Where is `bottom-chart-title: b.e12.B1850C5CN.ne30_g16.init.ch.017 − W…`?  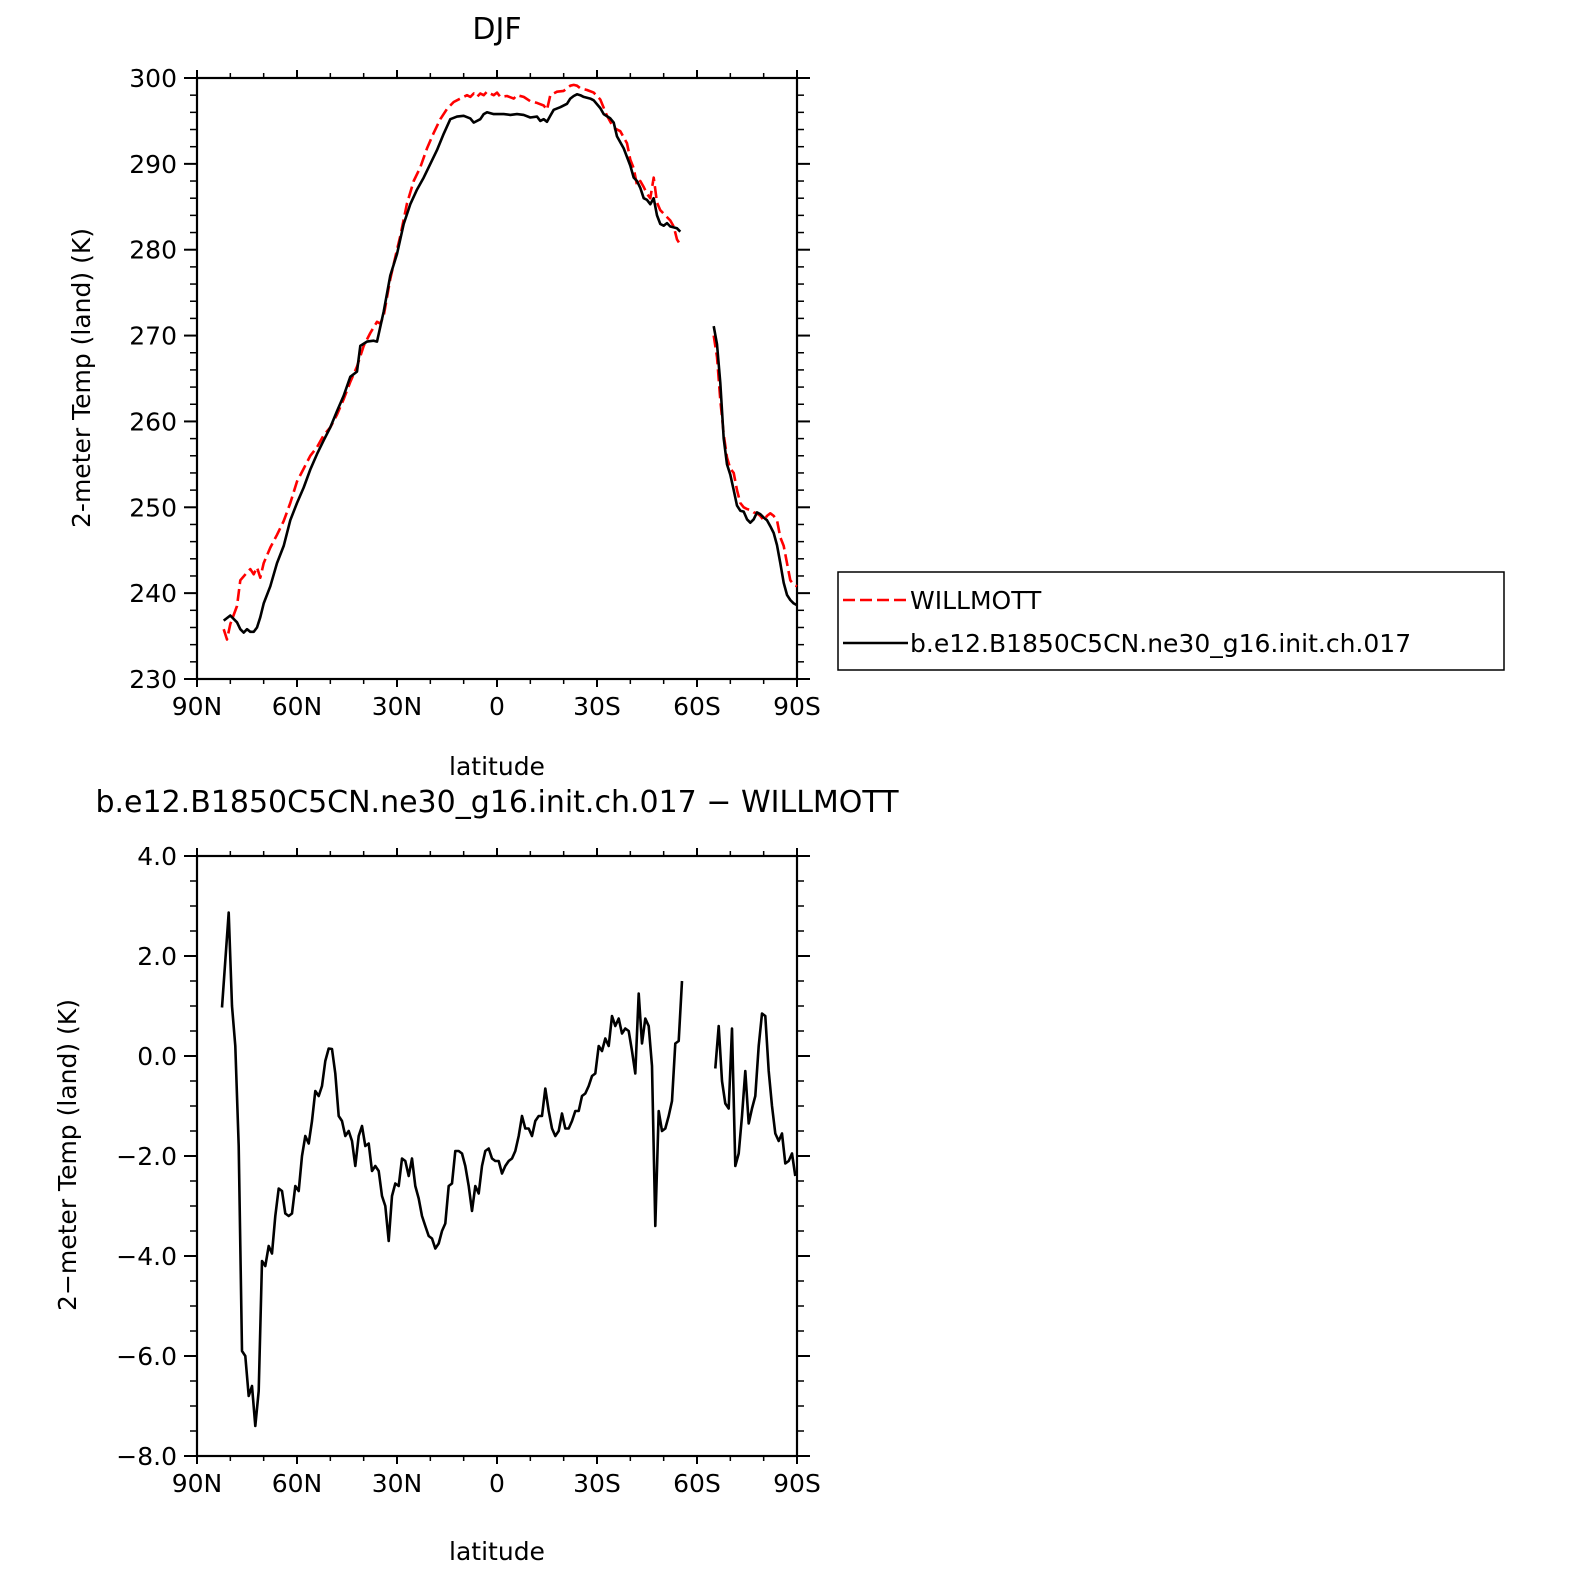
bottom-chart-title: b.e12.B1850C5CN.ne30_g16.init.ch.017 − W… is located at coordinates (497, 802).